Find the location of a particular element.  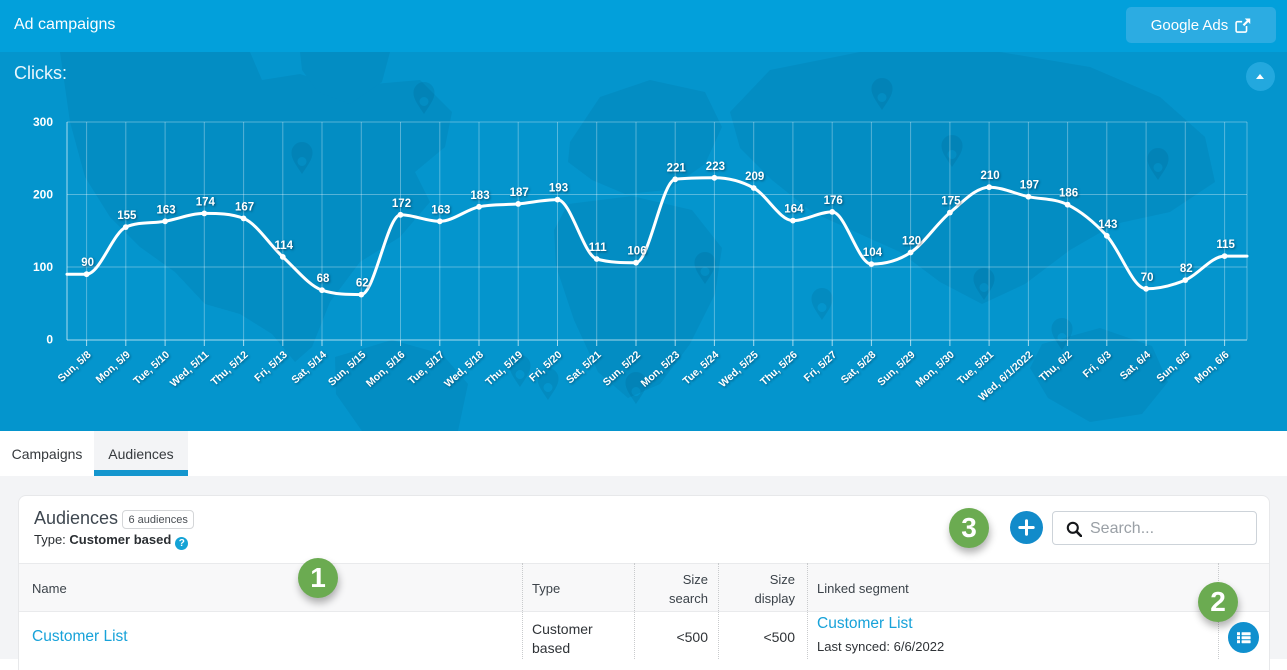

svg-text: 183 is located at coordinates (479, 196).